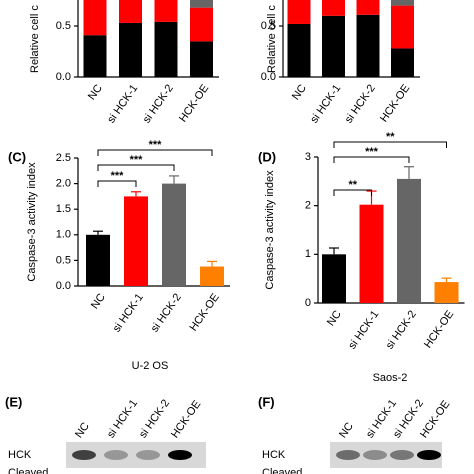 The width and height of the screenshot is (474, 474). I want to click on y-tick-label: 0, so click(308, 303).